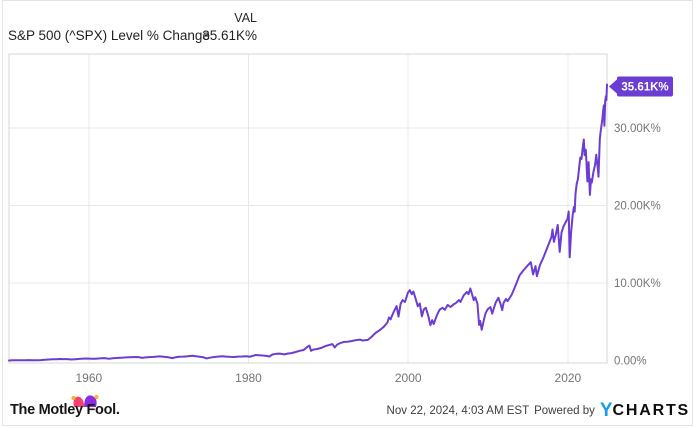 The width and height of the screenshot is (700, 428). What do you see at coordinates (637, 284) in the screenshot?
I see `y-tick-label: 10.00K%` at bounding box center [637, 284].